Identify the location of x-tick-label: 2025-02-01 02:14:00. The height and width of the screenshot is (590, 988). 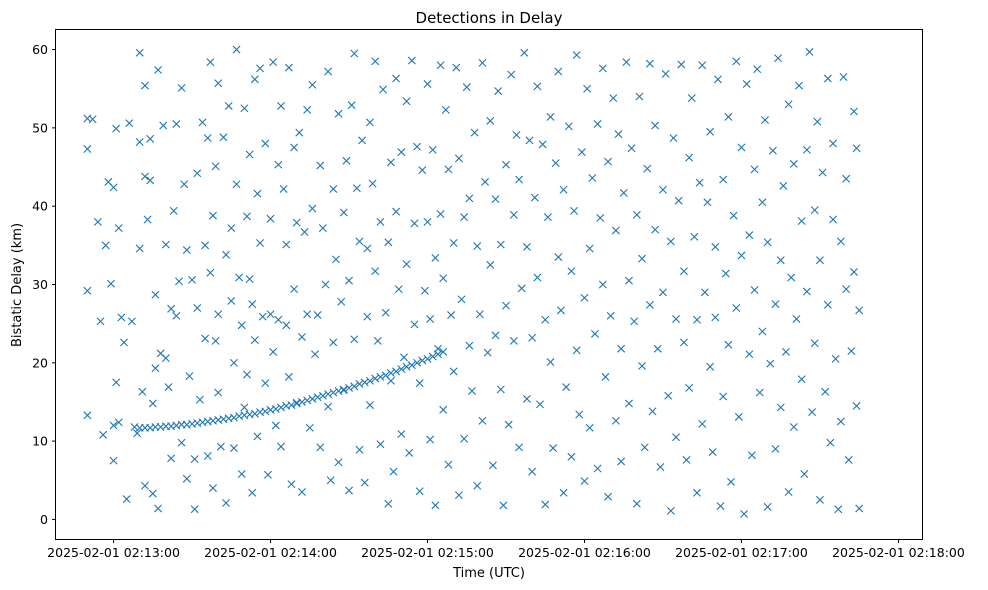
(270, 552).